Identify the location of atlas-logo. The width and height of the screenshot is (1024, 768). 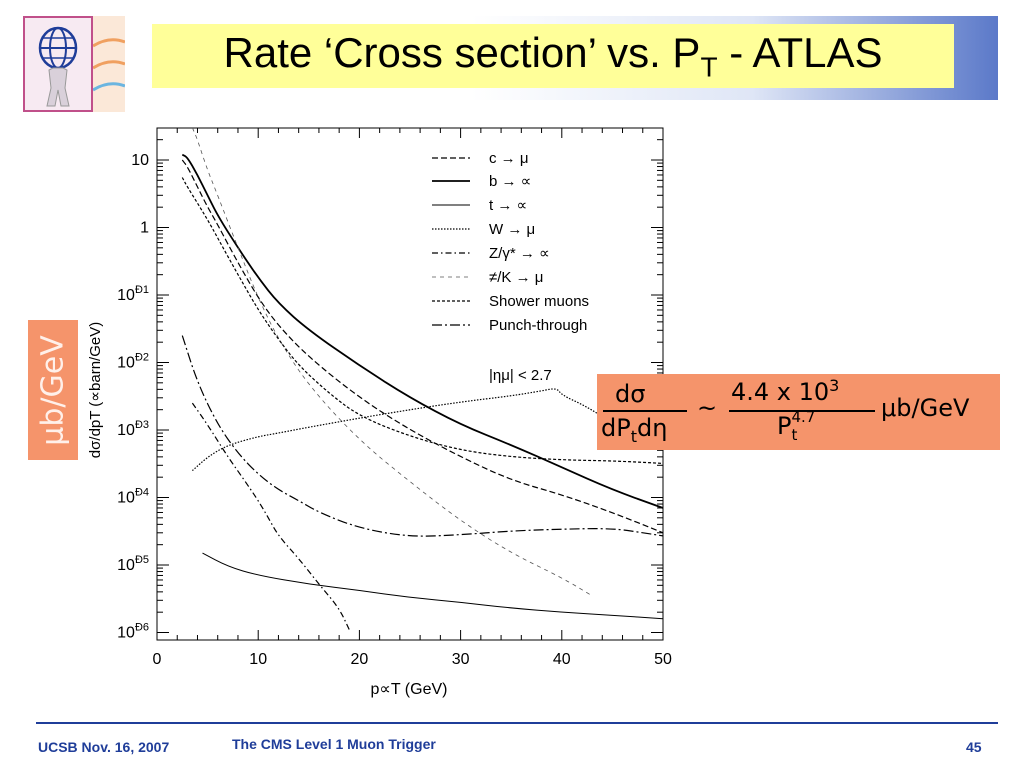
(58, 64).